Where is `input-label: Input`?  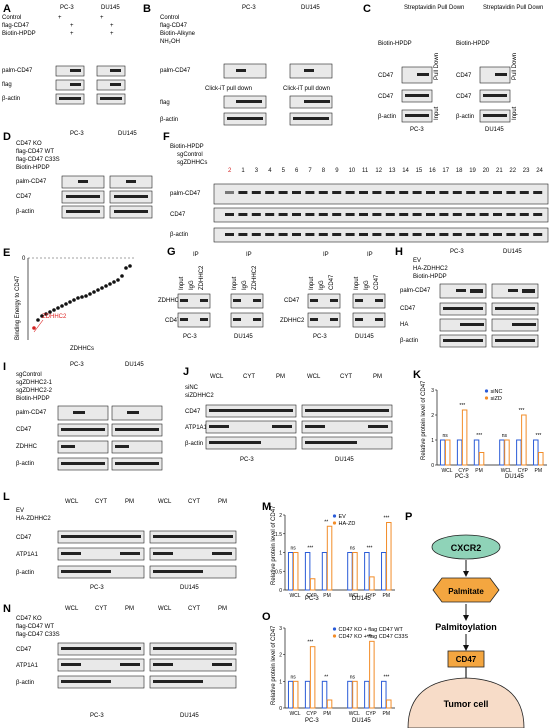 input-label: Input is located at coordinates (437, 113).